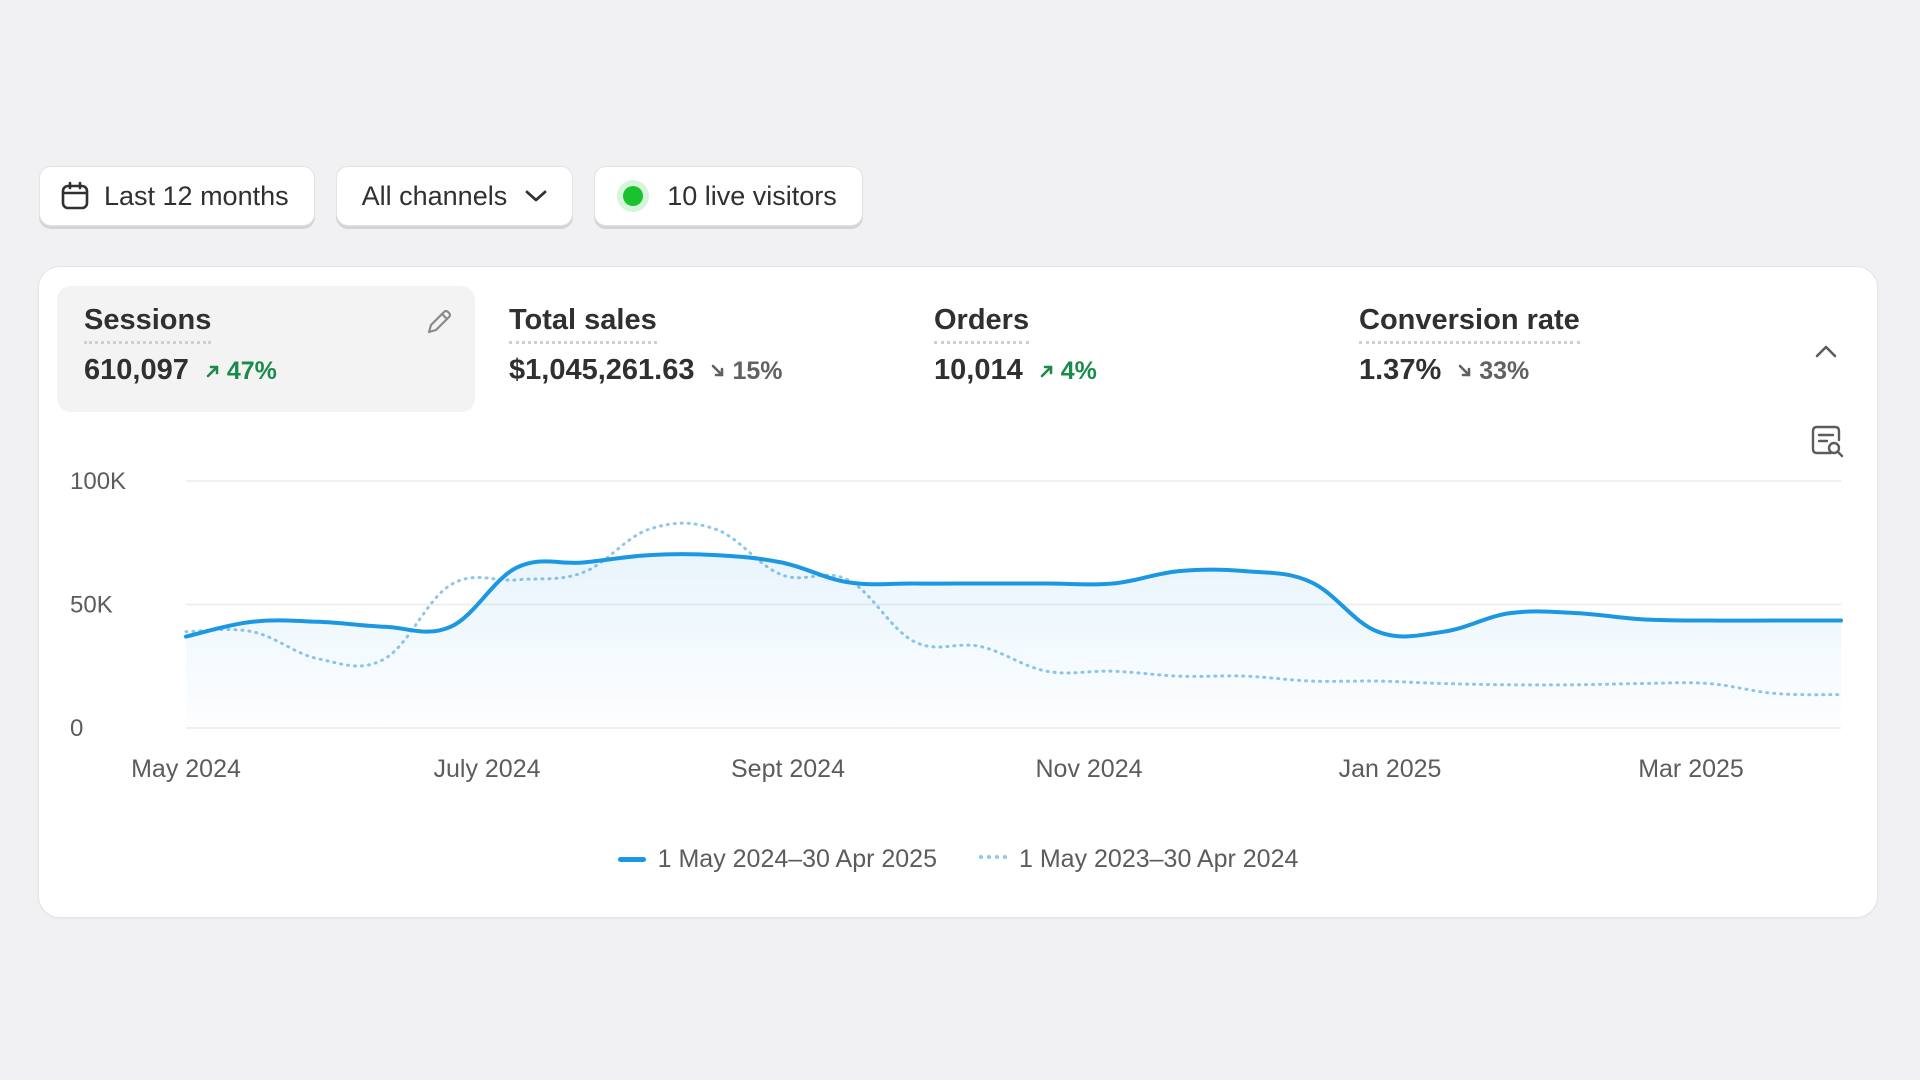  Describe the element at coordinates (797, 859) in the screenshot. I see `legend-label-current: 1 May 2024–30 Apr 2025` at that location.